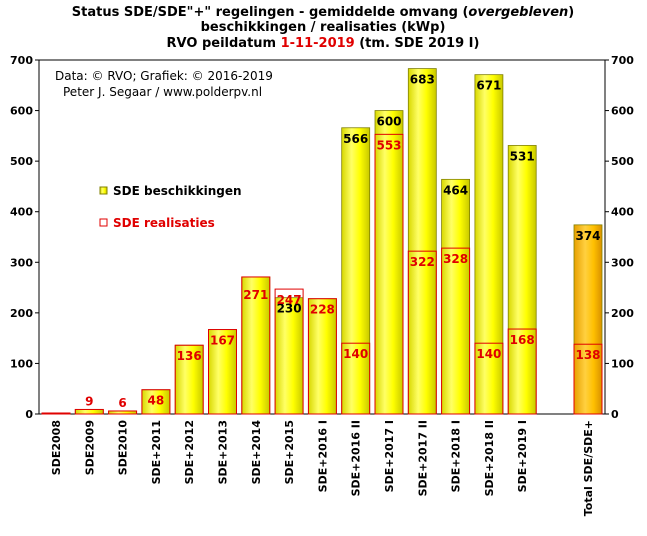 The width and height of the screenshot is (647, 536). I want to click on y-tick-label-right: 400, so click(622, 212).